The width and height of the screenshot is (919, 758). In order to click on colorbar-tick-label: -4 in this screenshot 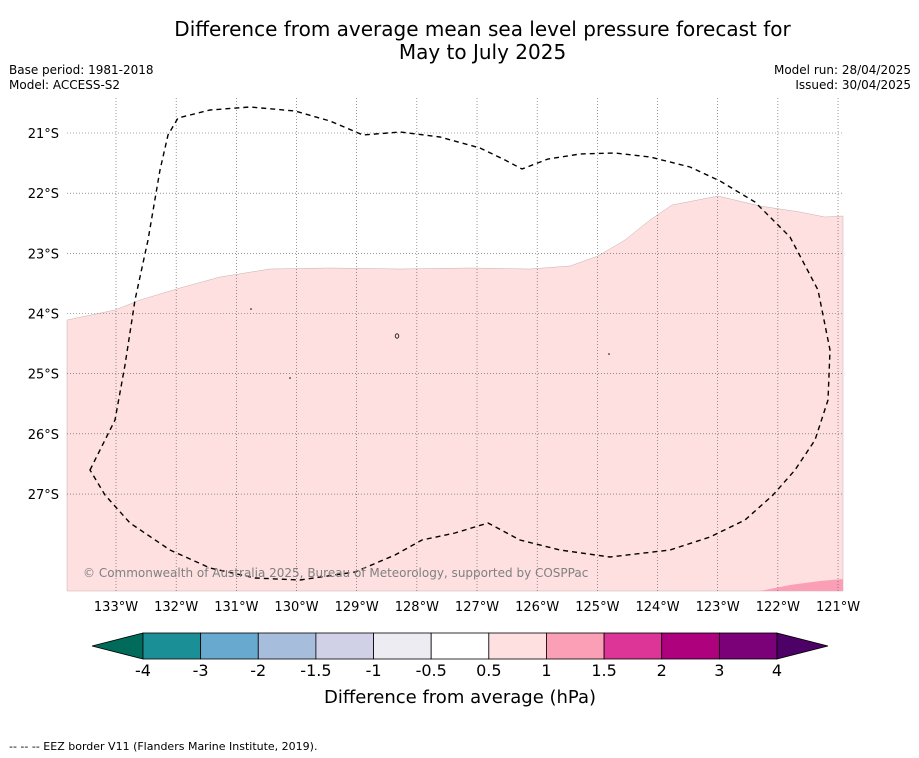, I will do `click(143, 670)`.